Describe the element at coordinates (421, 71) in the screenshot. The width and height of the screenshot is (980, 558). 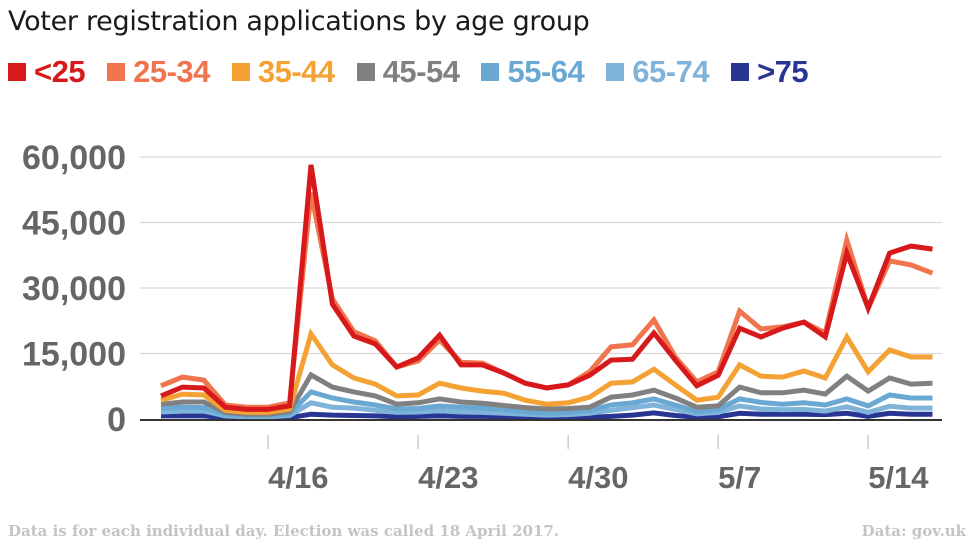
I see `legend-label: 45-54` at that location.